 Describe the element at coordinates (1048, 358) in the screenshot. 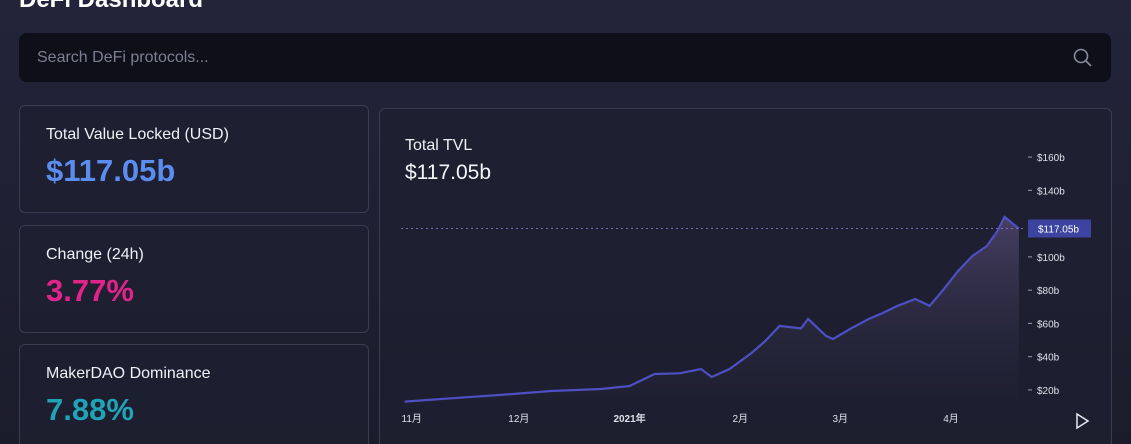

I see `y-tick-label: $40b` at that location.